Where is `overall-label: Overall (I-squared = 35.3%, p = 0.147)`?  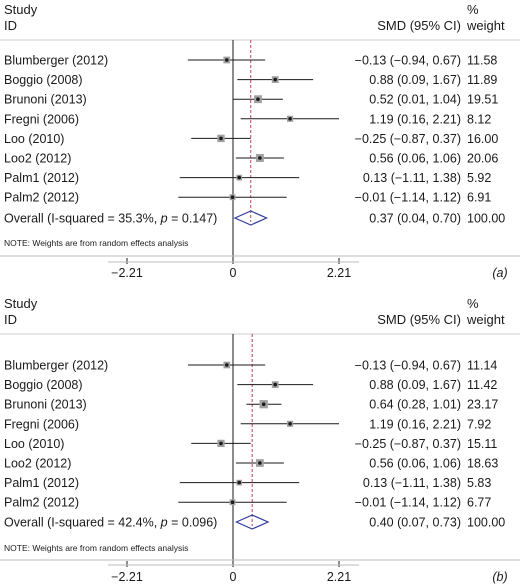 overall-label: Overall (I-squared = 35.3%, p = 0.147) is located at coordinates (110, 219).